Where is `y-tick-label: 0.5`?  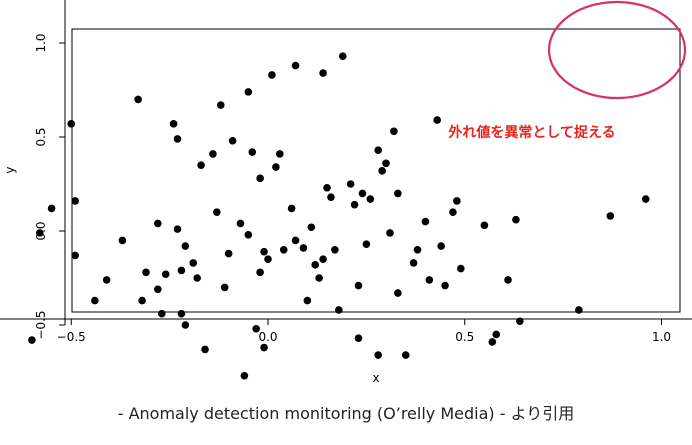
y-tick-label: 0.5 is located at coordinates (41, 136).